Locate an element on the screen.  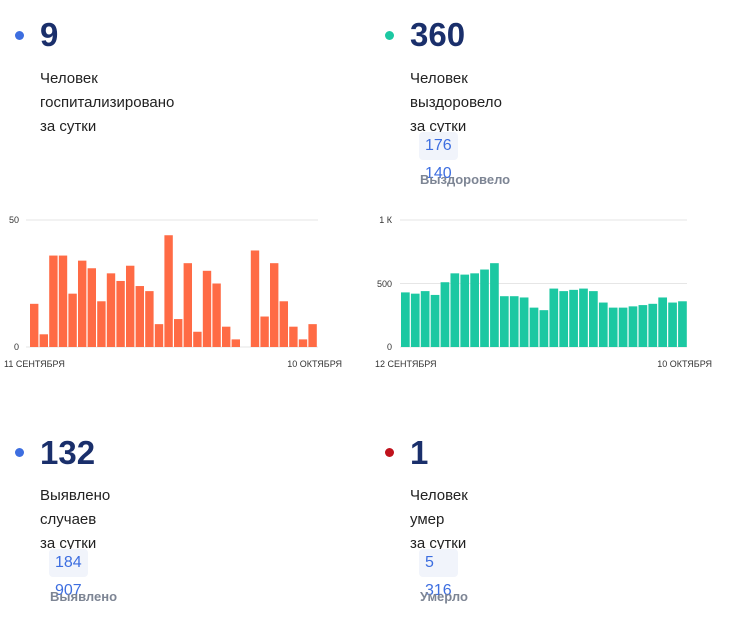
hospitalized-label-line1: Человек госпитализировано is located at coordinates (107, 90).